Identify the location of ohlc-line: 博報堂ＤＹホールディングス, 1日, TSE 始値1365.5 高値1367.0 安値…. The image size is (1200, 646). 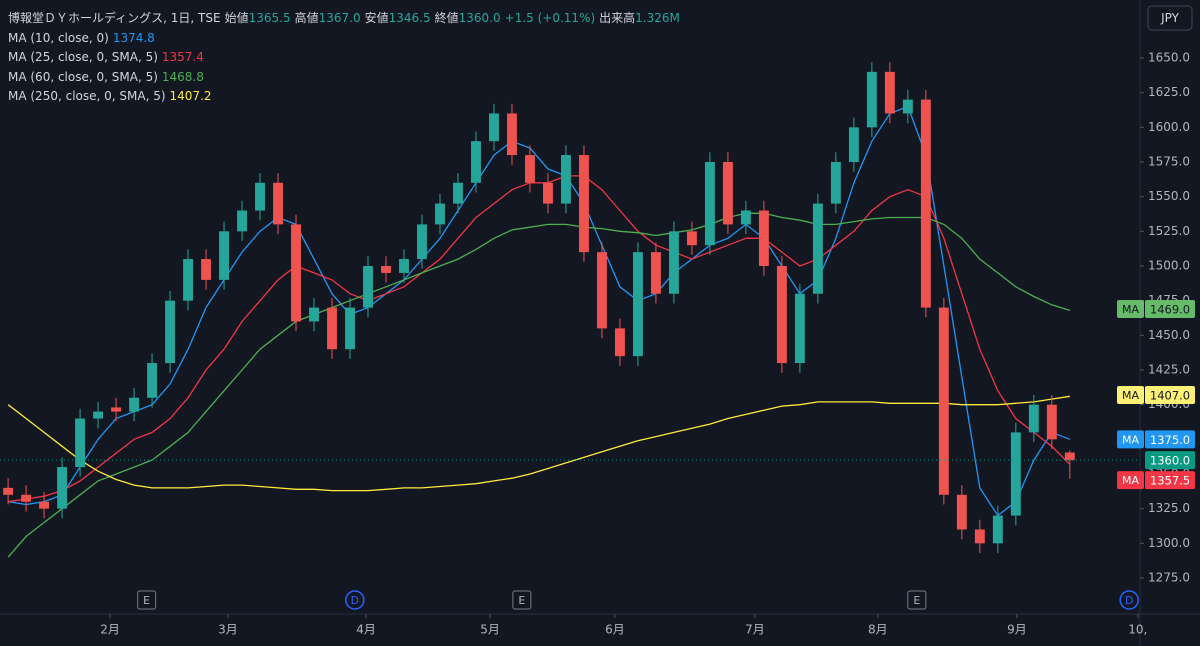
(346, 19).